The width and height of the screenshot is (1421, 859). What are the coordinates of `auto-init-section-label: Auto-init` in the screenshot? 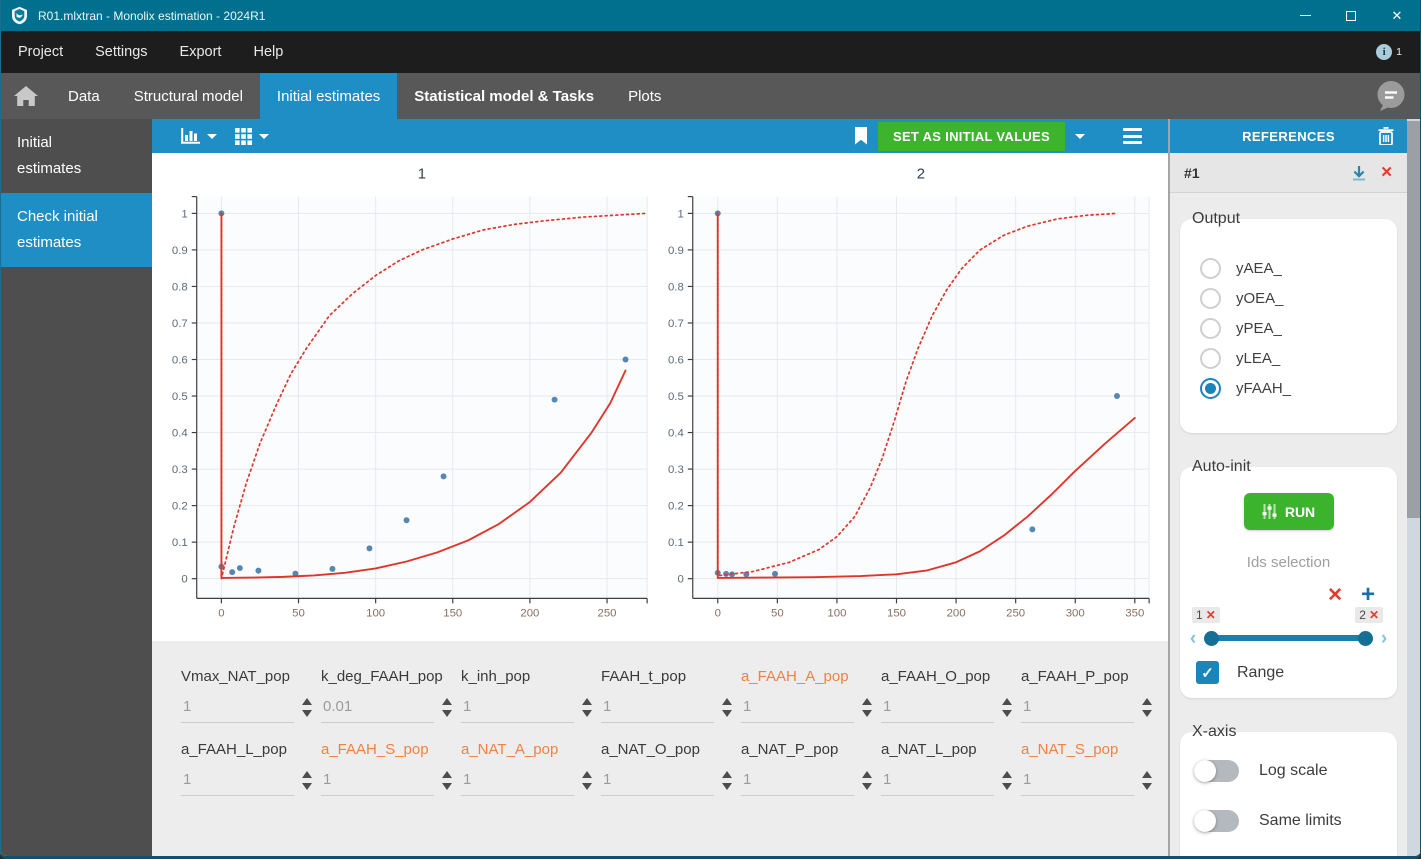 It's located at (1221, 466).